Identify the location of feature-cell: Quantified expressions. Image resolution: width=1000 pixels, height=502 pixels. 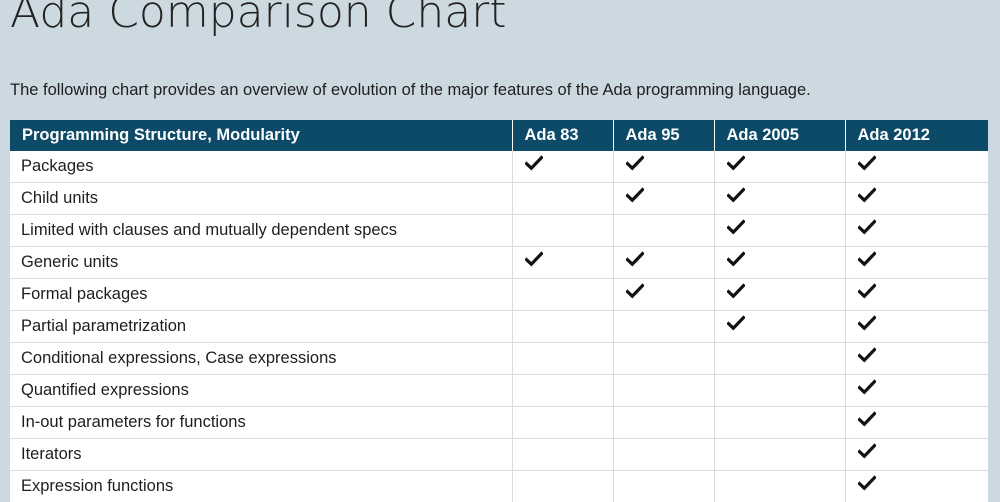
(261, 390).